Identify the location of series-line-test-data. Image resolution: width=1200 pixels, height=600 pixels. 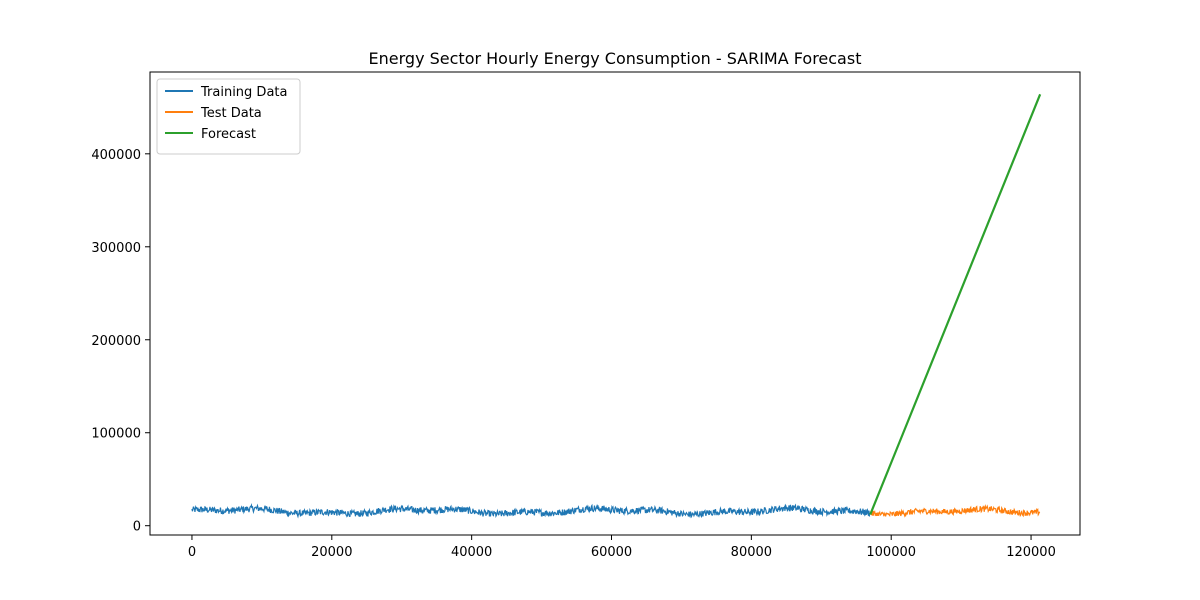
(955, 511).